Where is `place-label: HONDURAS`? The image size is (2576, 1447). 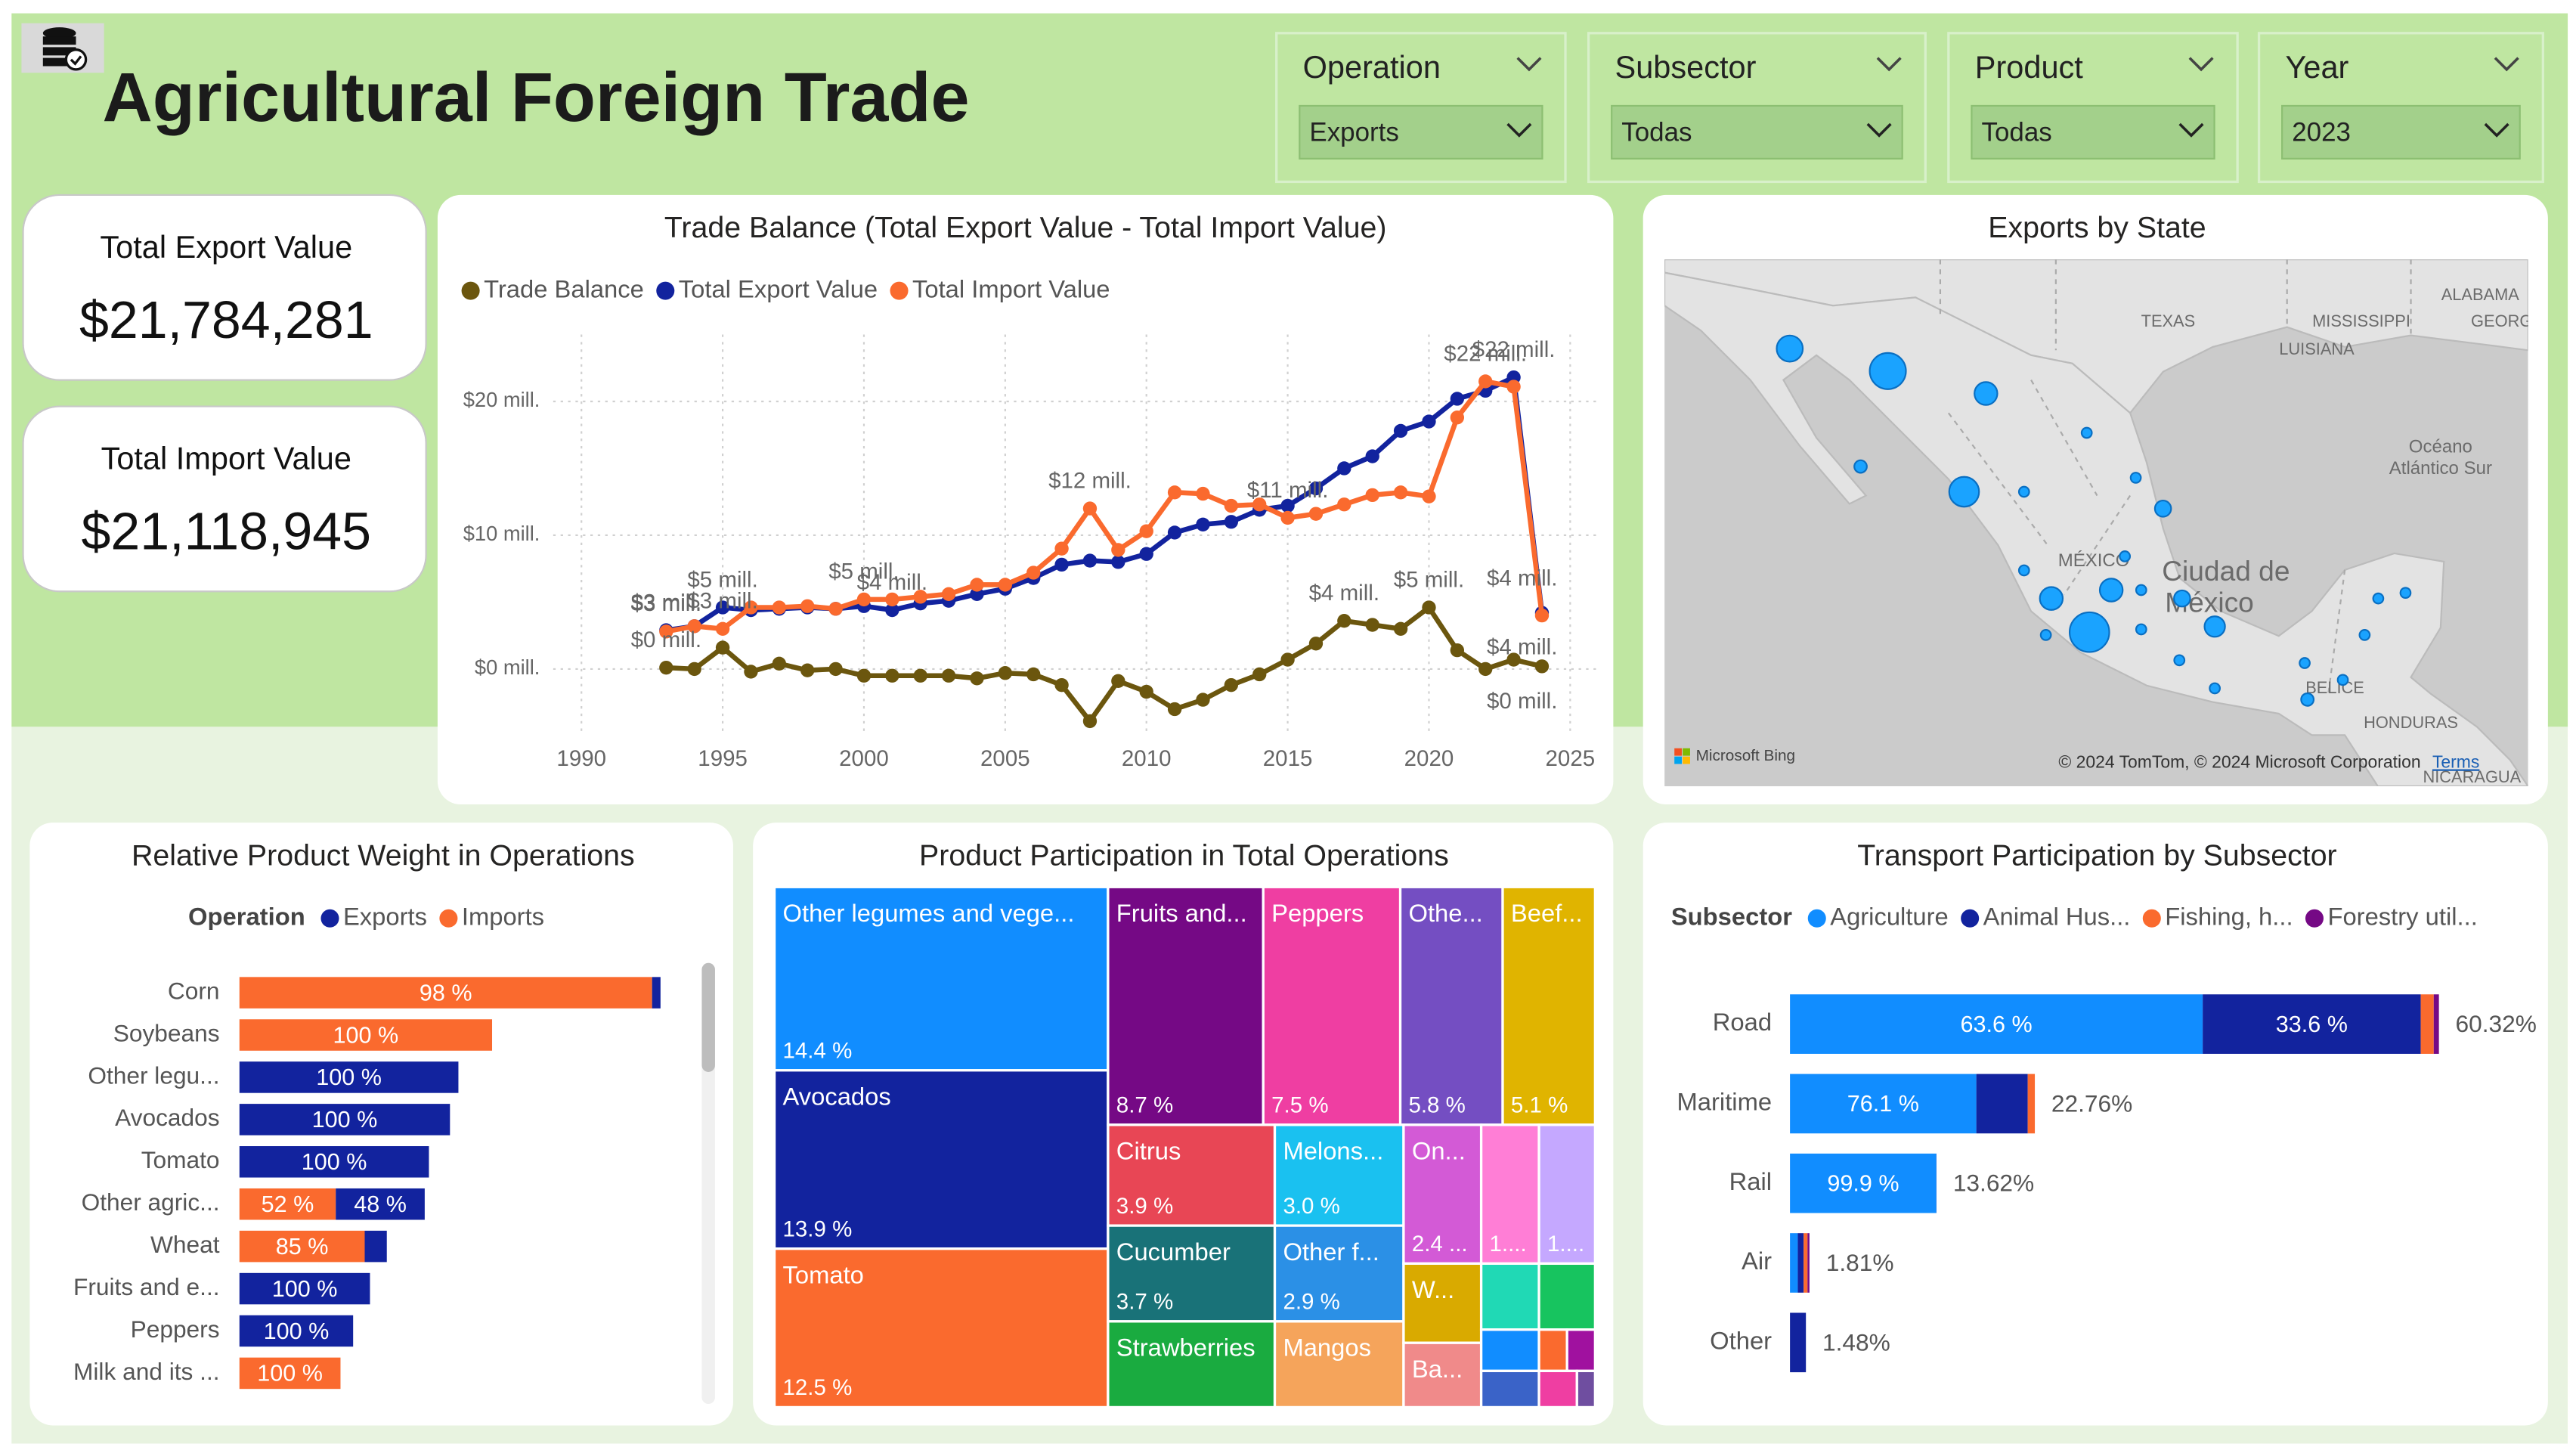
place-label: HONDURAS is located at coordinates (2411, 722).